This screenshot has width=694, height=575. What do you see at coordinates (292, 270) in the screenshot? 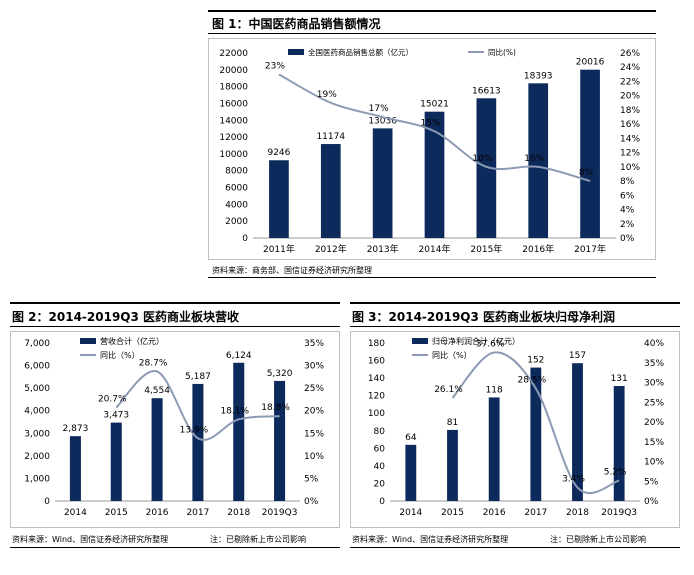
I see `figure1-source: 资料来源：商务部、国信证券经济研究所整理` at bounding box center [292, 270].